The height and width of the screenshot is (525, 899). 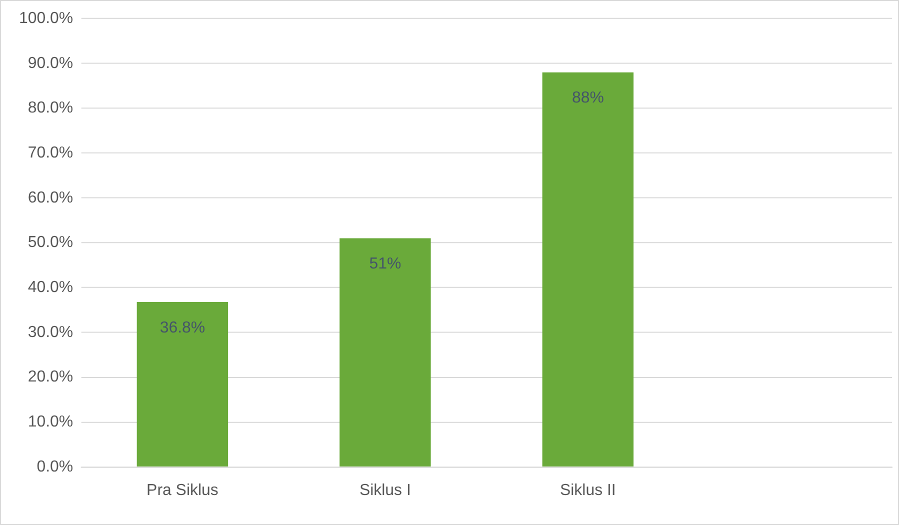 What do you see at coordinates (51, 287) in the screenshot?
I see `y-tick-label: 40.0%` at bounding box center [51, 287].